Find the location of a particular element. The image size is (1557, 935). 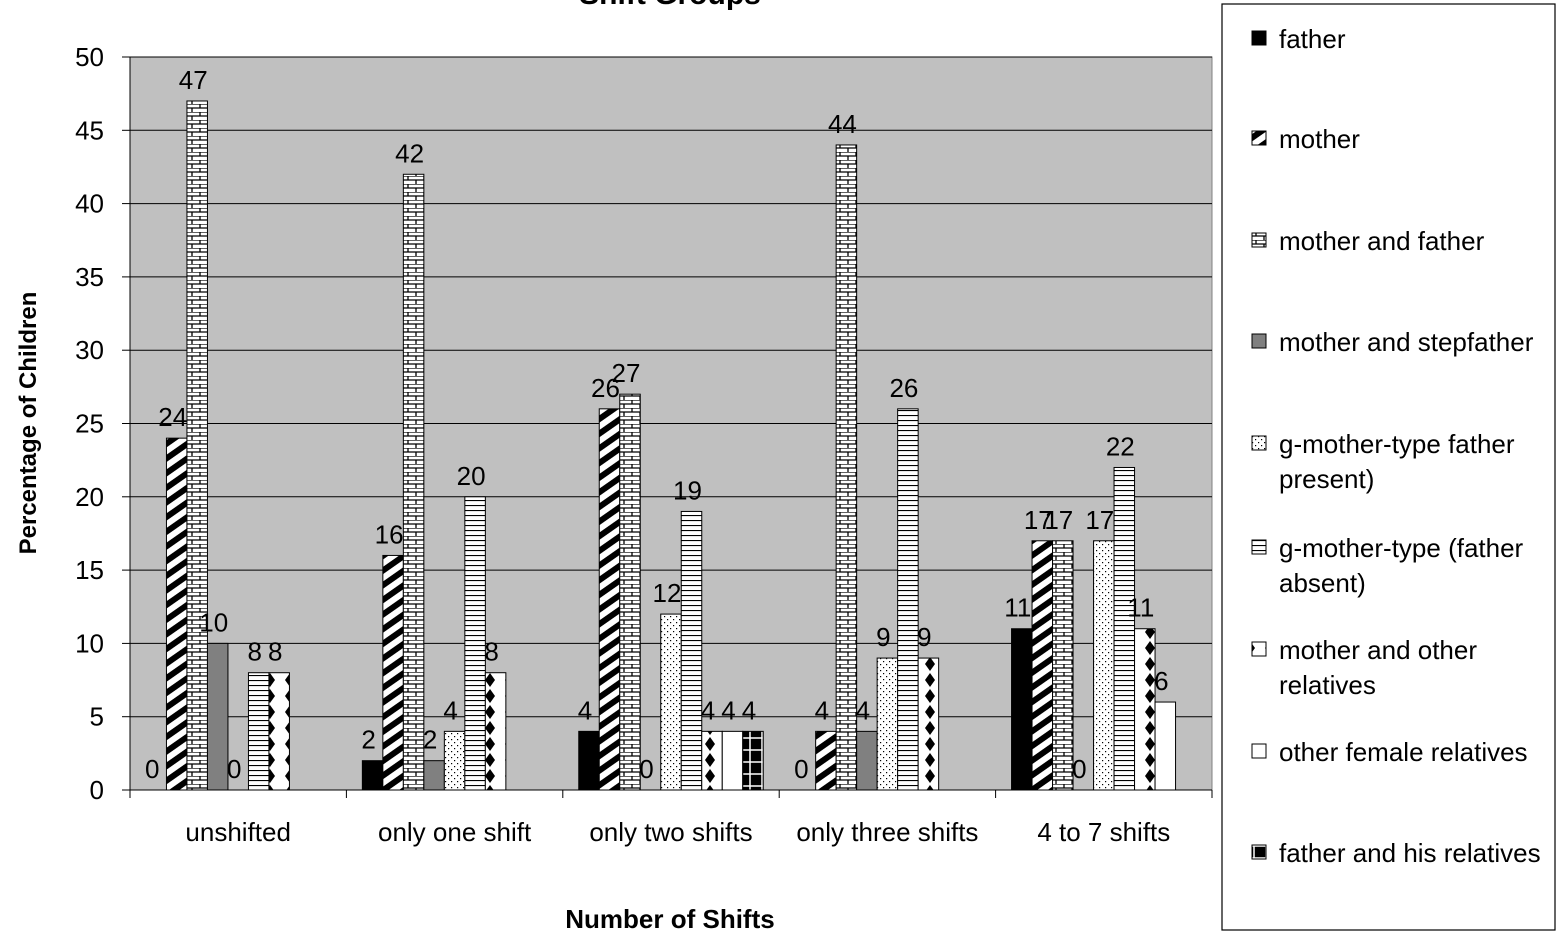

legend-label: father and his relatives is located at coordinates (1410, 853).